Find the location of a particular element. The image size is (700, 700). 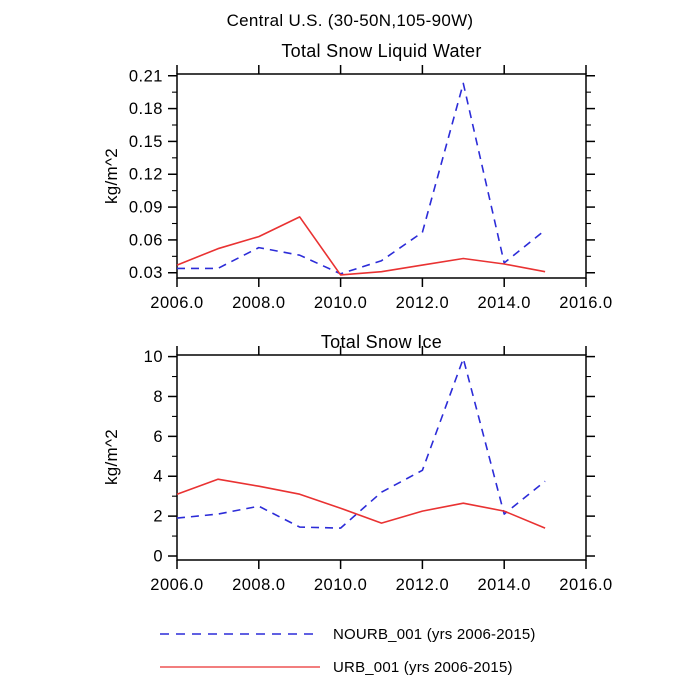

y-tick-label: 0.21 is located at coordinates (146, 76).